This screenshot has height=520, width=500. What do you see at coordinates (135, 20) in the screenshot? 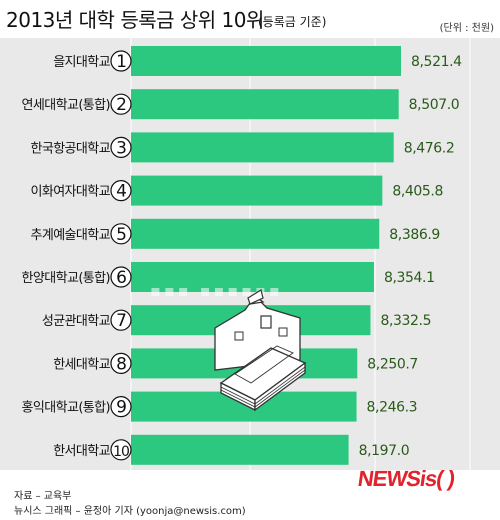
I see `chart-title: 2013년 대학 등록금 상위 10위` at bounding box center [135, 20].